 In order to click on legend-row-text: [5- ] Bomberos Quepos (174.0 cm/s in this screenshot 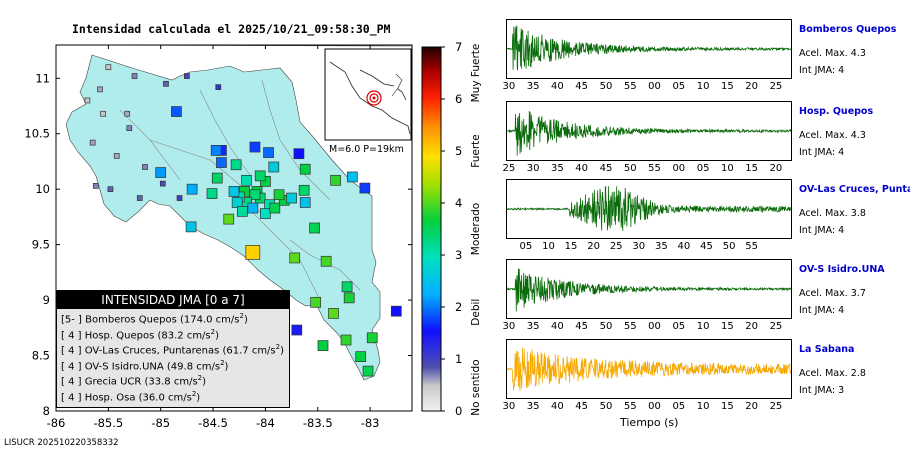, I will do `click(150, 320)`.